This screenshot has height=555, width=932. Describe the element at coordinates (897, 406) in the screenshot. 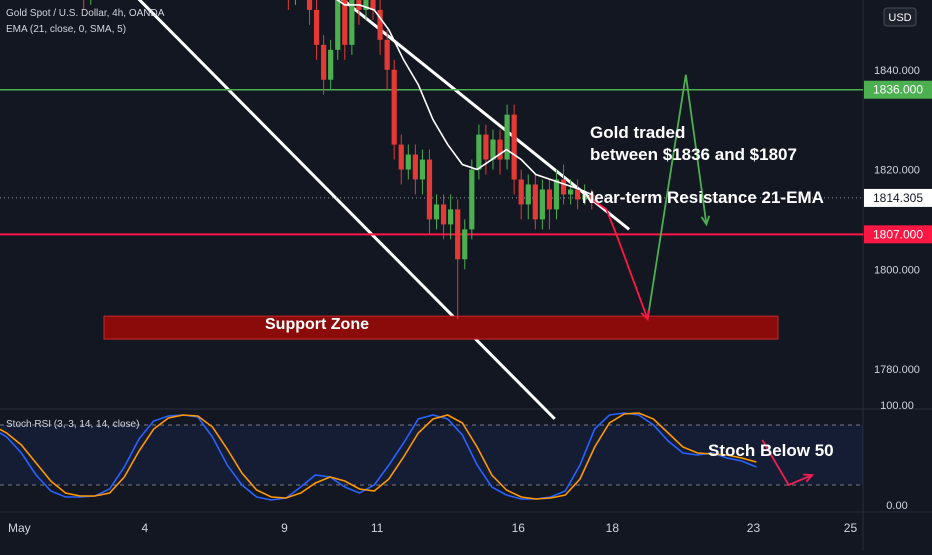

I see `stoch-tick-label: 100.00` at that location.